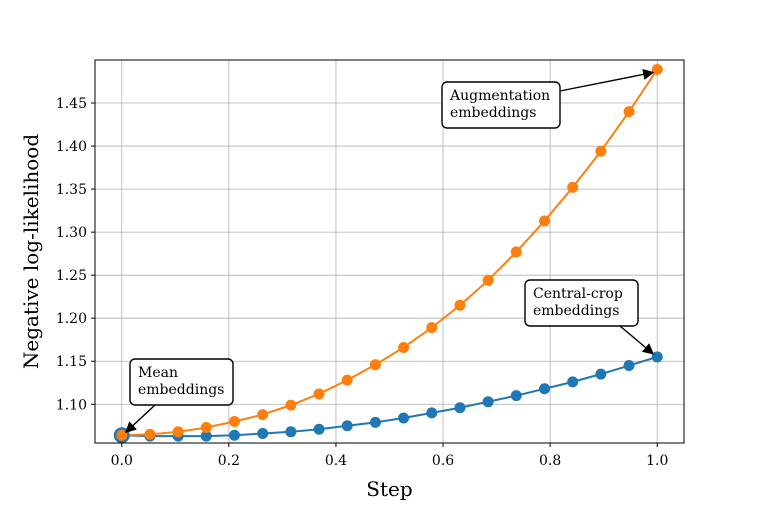 The height and width of the screenshot is (507, 760). What do you see at coordinates (389, 489) in the screenshot?
I see `x-axis-title: Step` at bounding box center [389, 489].